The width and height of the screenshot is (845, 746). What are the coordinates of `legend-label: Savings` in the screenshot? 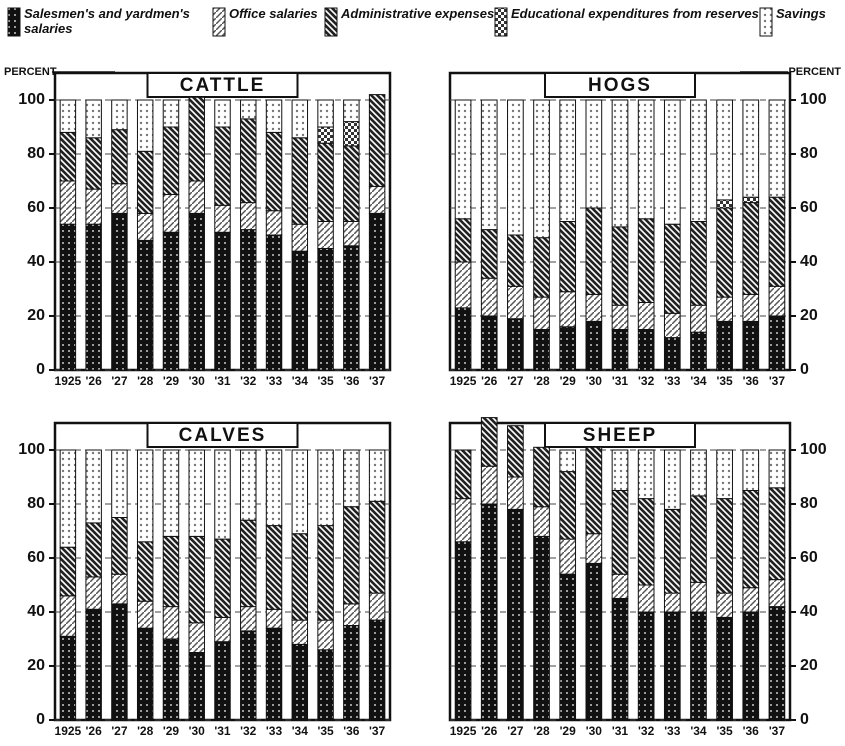 It's located at (801, 13).